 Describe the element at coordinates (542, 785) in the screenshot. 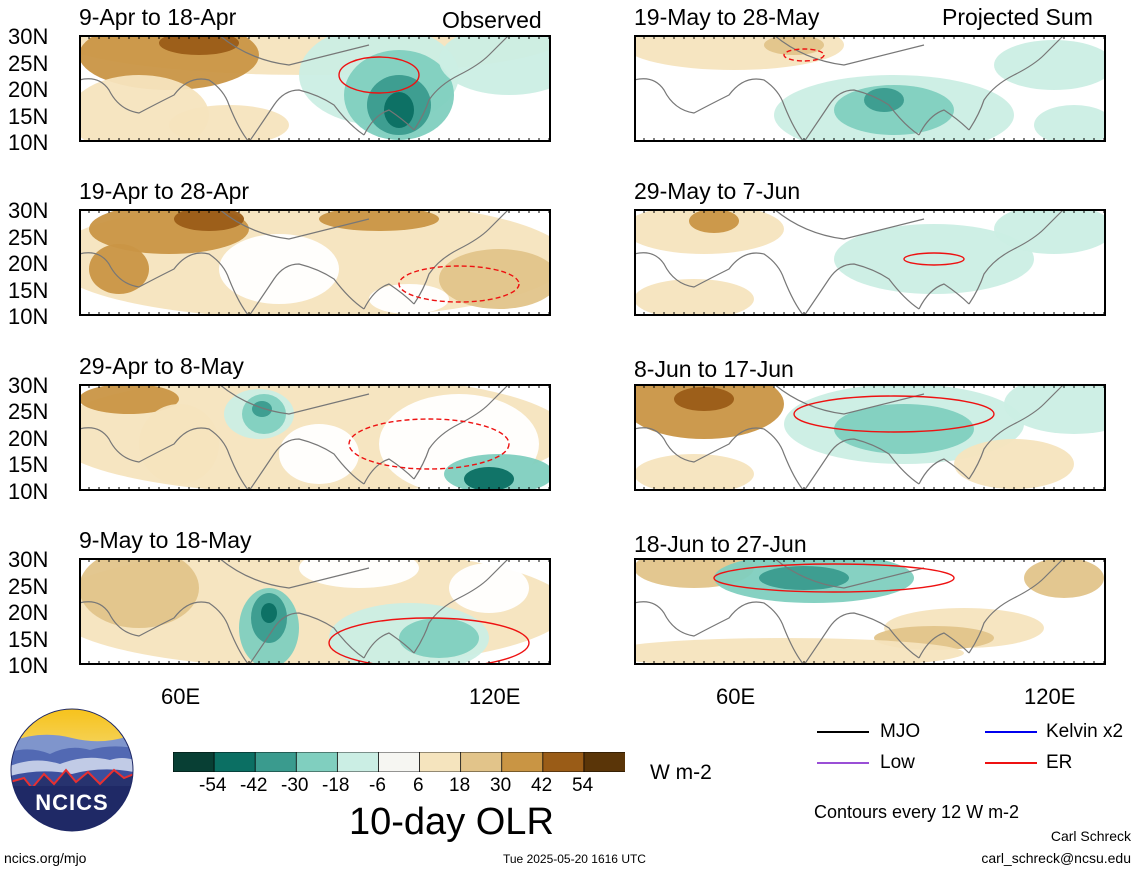

I see `colorbar-tick-label: 42` at that location.